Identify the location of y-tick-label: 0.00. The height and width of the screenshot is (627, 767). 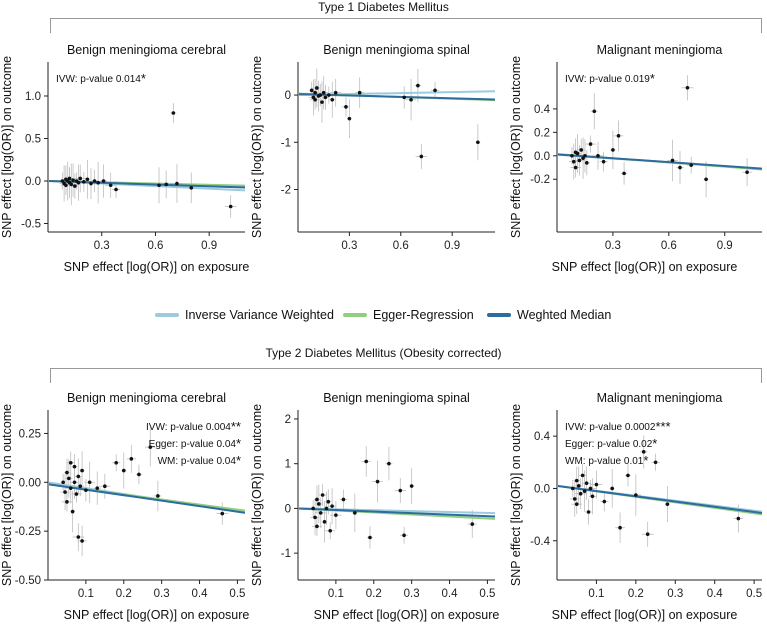
(30, 483).